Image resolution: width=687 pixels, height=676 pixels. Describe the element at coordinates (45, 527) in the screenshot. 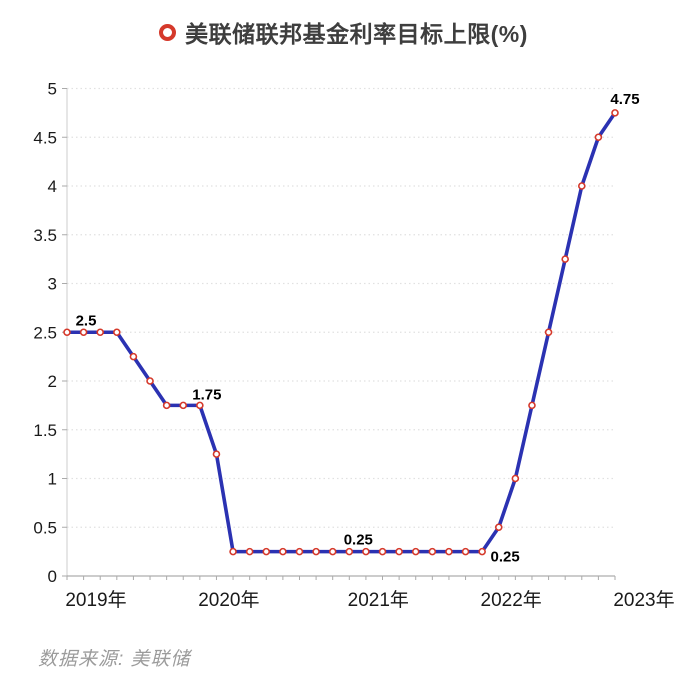

I see `y-tick-label: 0.5` at that location.